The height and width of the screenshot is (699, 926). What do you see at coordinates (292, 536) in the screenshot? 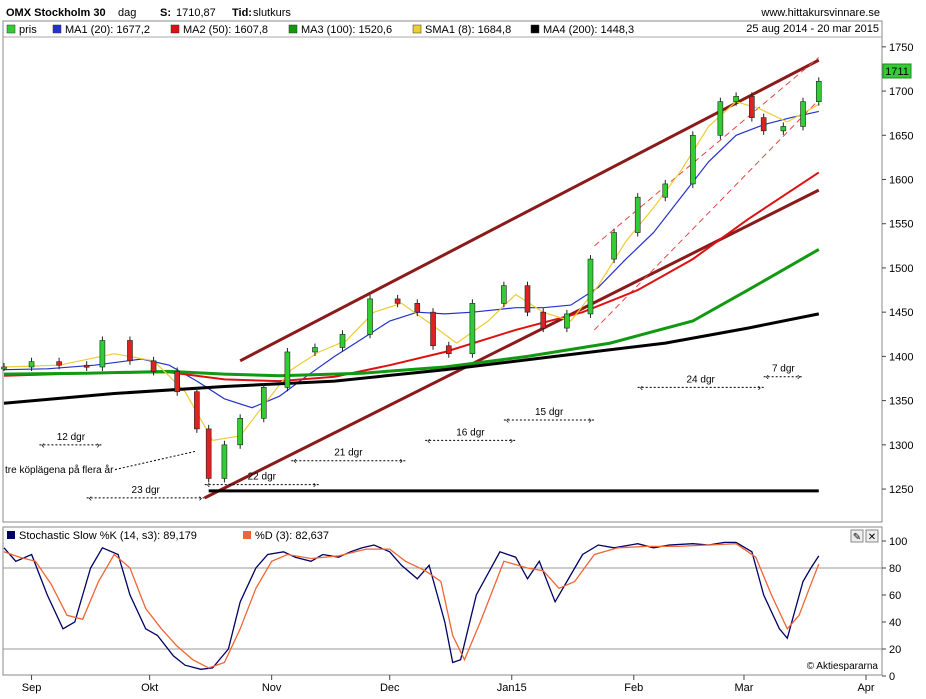
I see `stoch-legend-label-1: %D (3): 82,637` at bounding box center [292, 536].